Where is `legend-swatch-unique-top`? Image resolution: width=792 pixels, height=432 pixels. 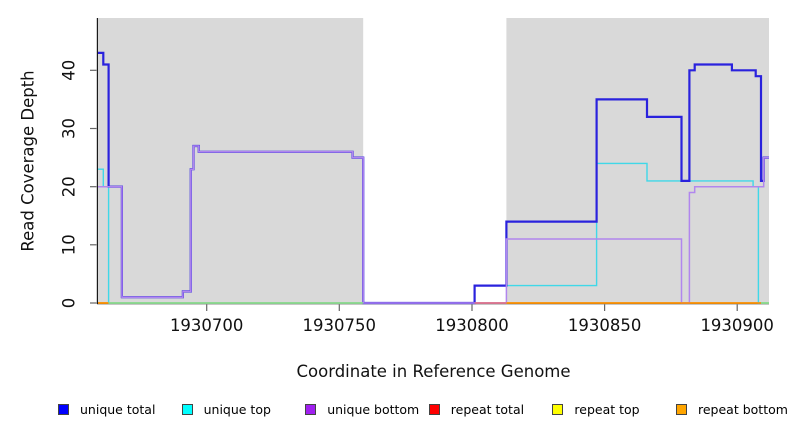
legend-swatch-unique-top is located at coordinates (187, 409).